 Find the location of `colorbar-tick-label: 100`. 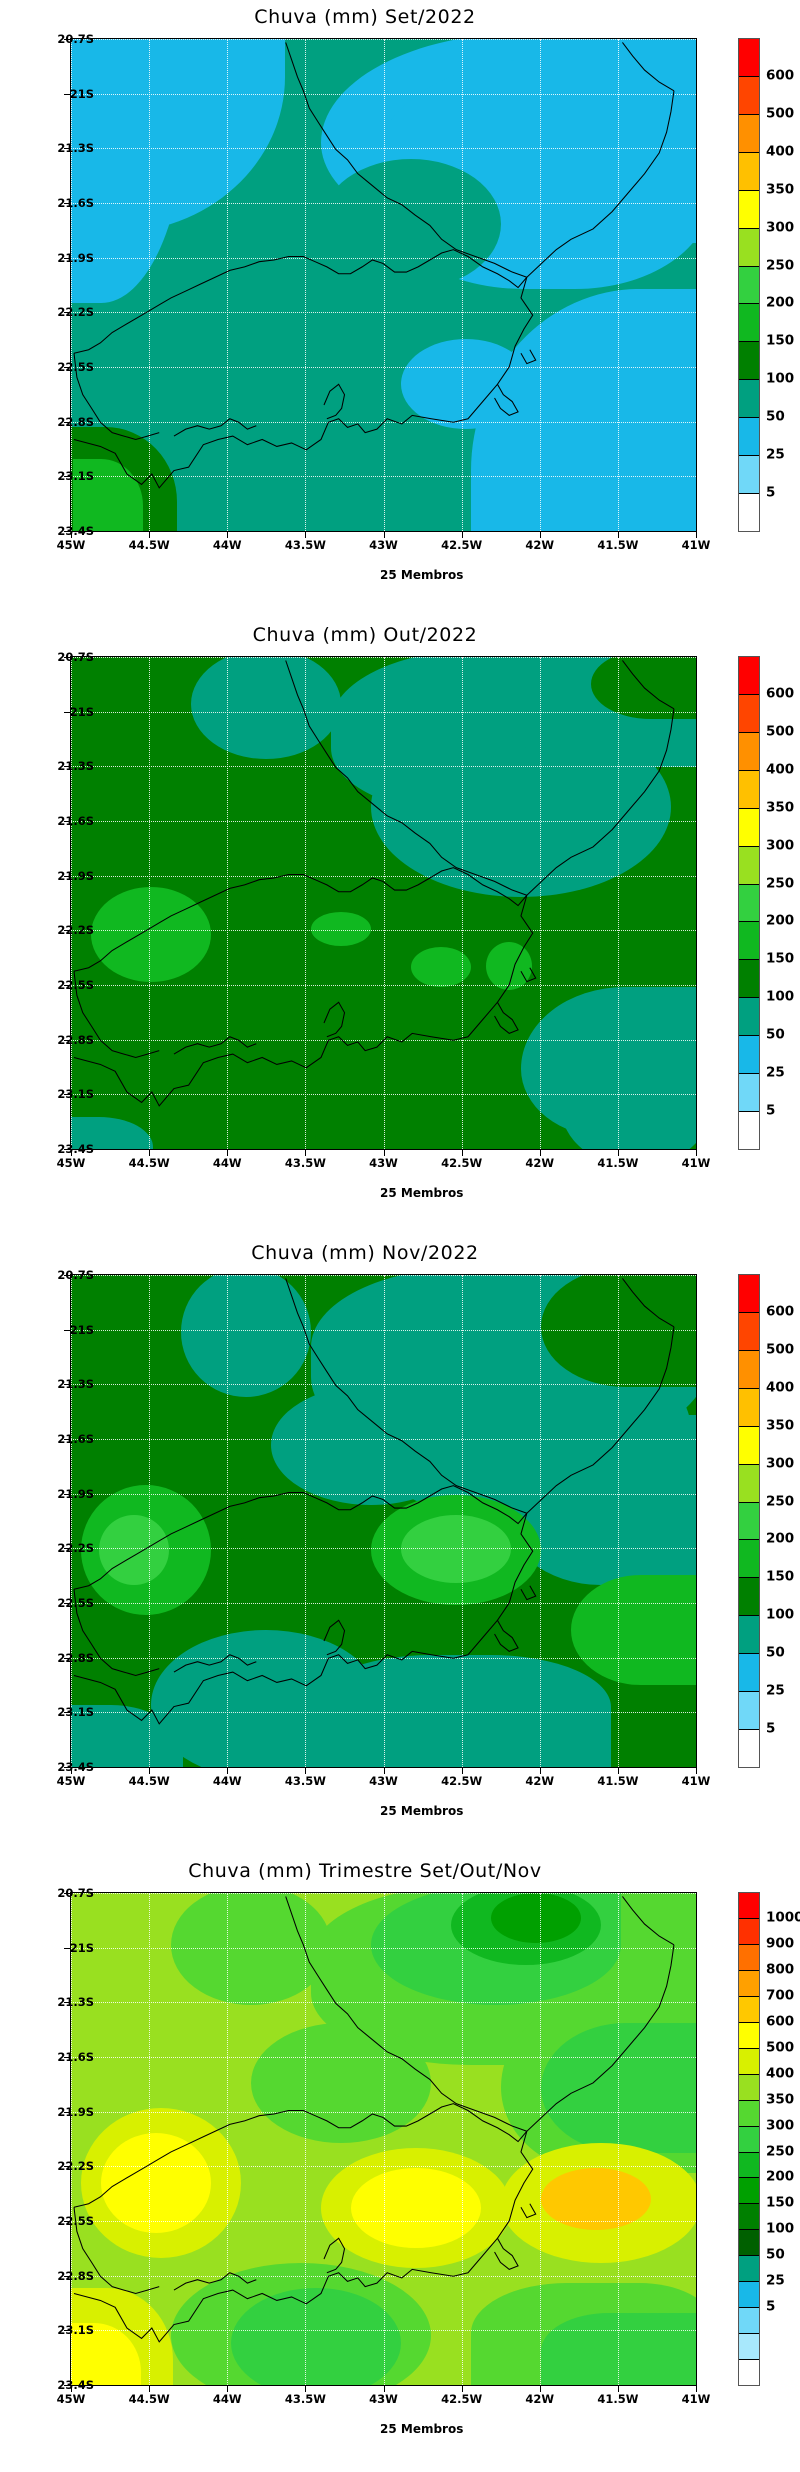

colorbar-tick-label: 100 is located at coordinates (780, 378).